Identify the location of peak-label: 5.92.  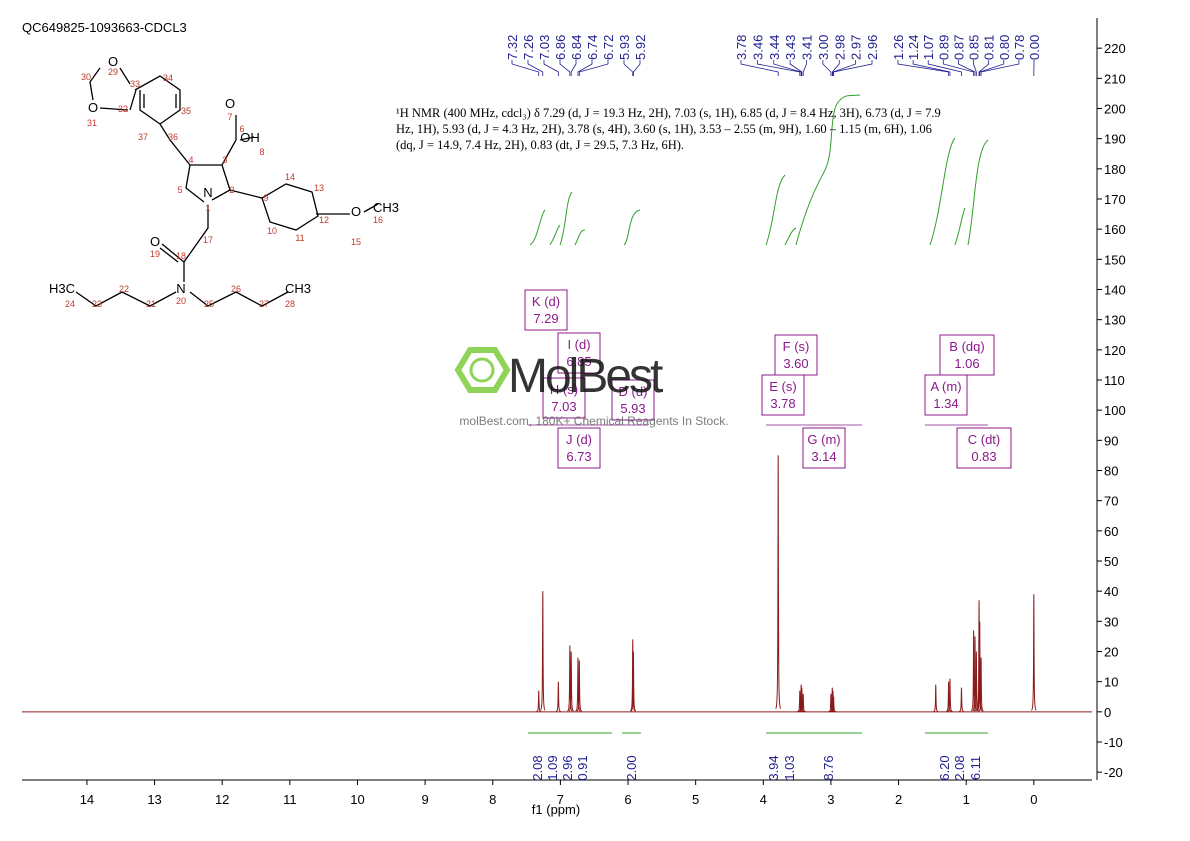
(640, 47).